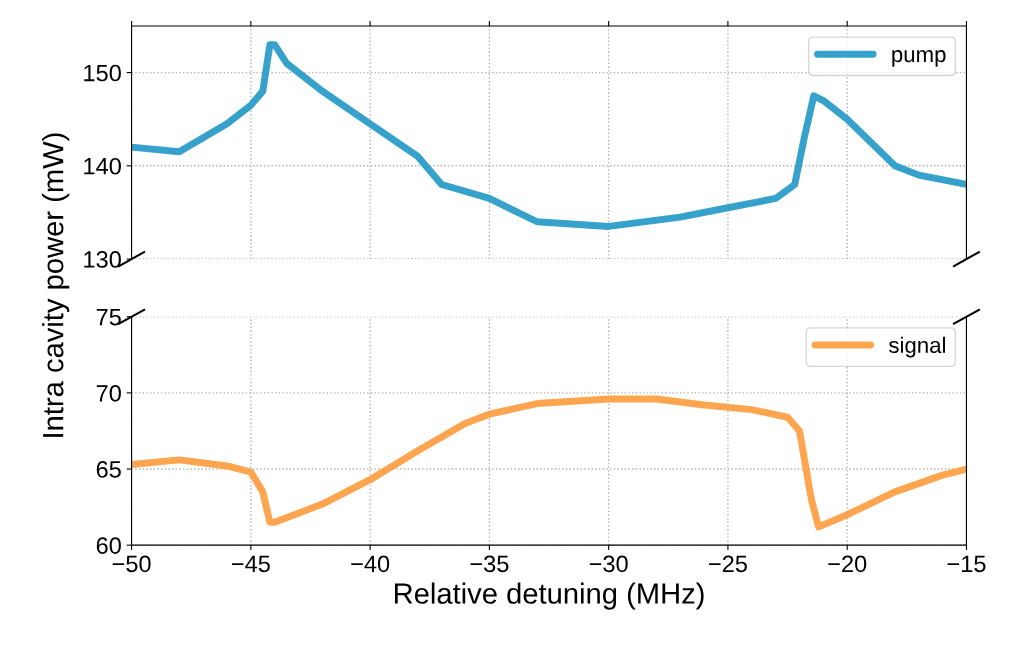 The image size is (1012, 649). What do you see at coordinates (102, 259) in the screenshot?
I see `y-tick-label: 130` at bounding box center [102, 259].